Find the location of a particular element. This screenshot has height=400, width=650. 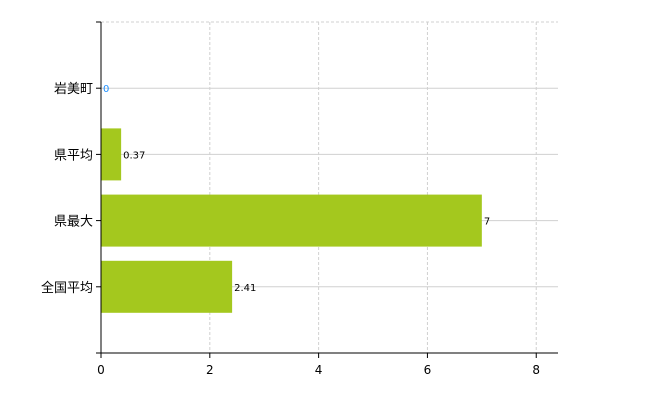

x-tick-label: 4 is located at coordinates (319, 370).